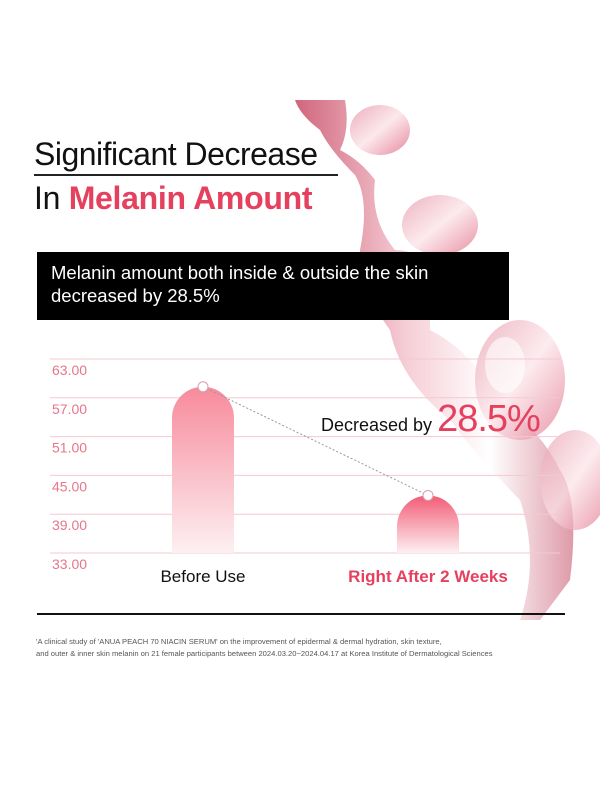 This screenshot has width=600, height=800. What do you see at coordinates (186, 175) in the screenshot?
I see `title-underline` at bounding box center [186, 175].